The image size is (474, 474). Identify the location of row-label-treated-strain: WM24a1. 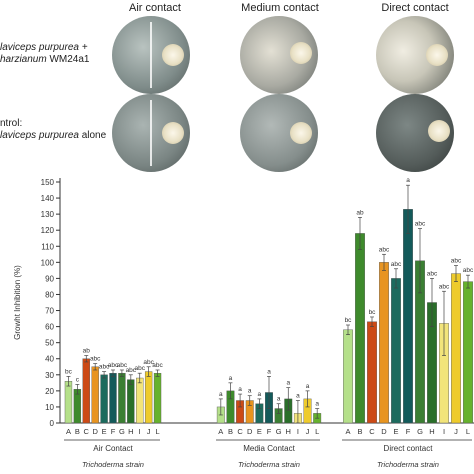
(68, 59).